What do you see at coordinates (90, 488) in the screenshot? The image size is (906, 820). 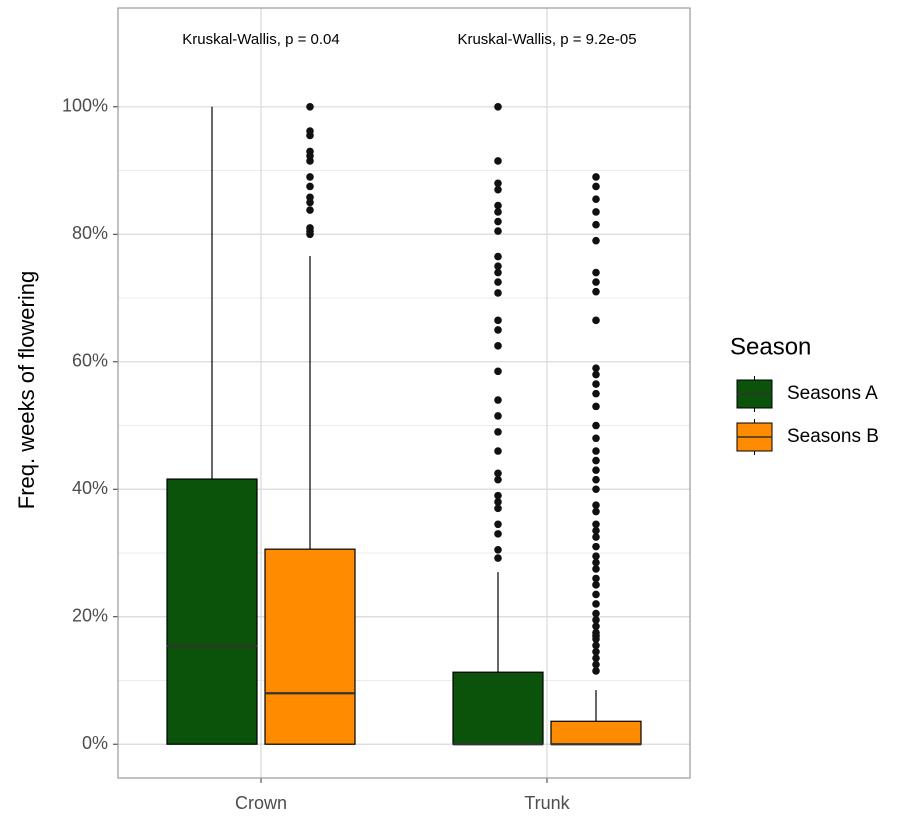 I see `y-tick-label: 40%` at bounding box center [90, 488].